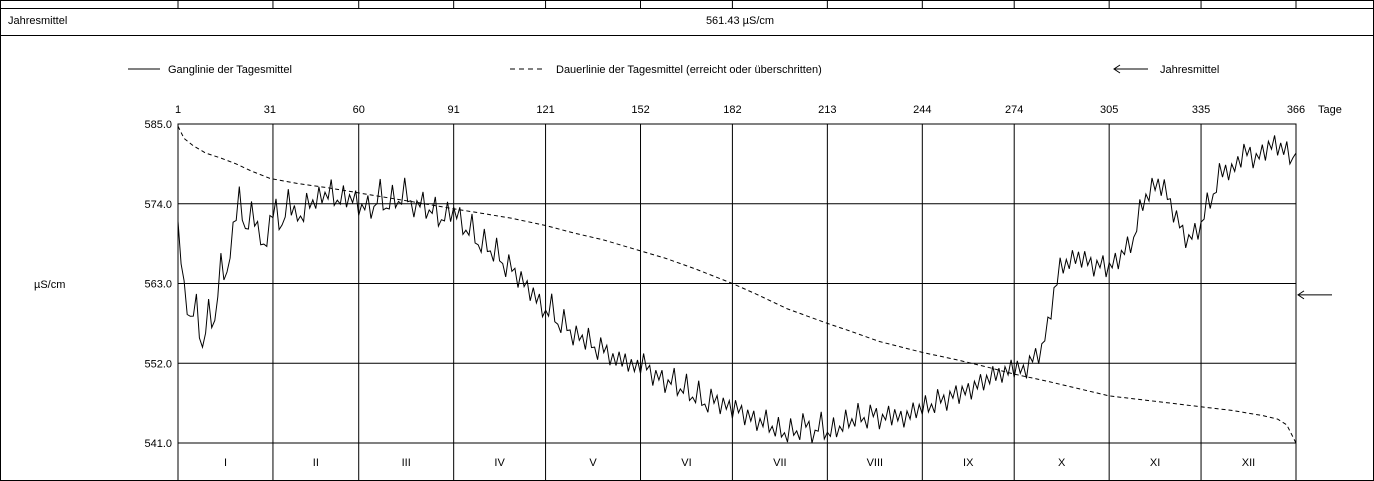 The height and width of the screenshot is (481, 1374). What do you see at coordinates (732, 110) in the screenshot?
I see `x-tick-label: 182` at bounding box center [732, 110].